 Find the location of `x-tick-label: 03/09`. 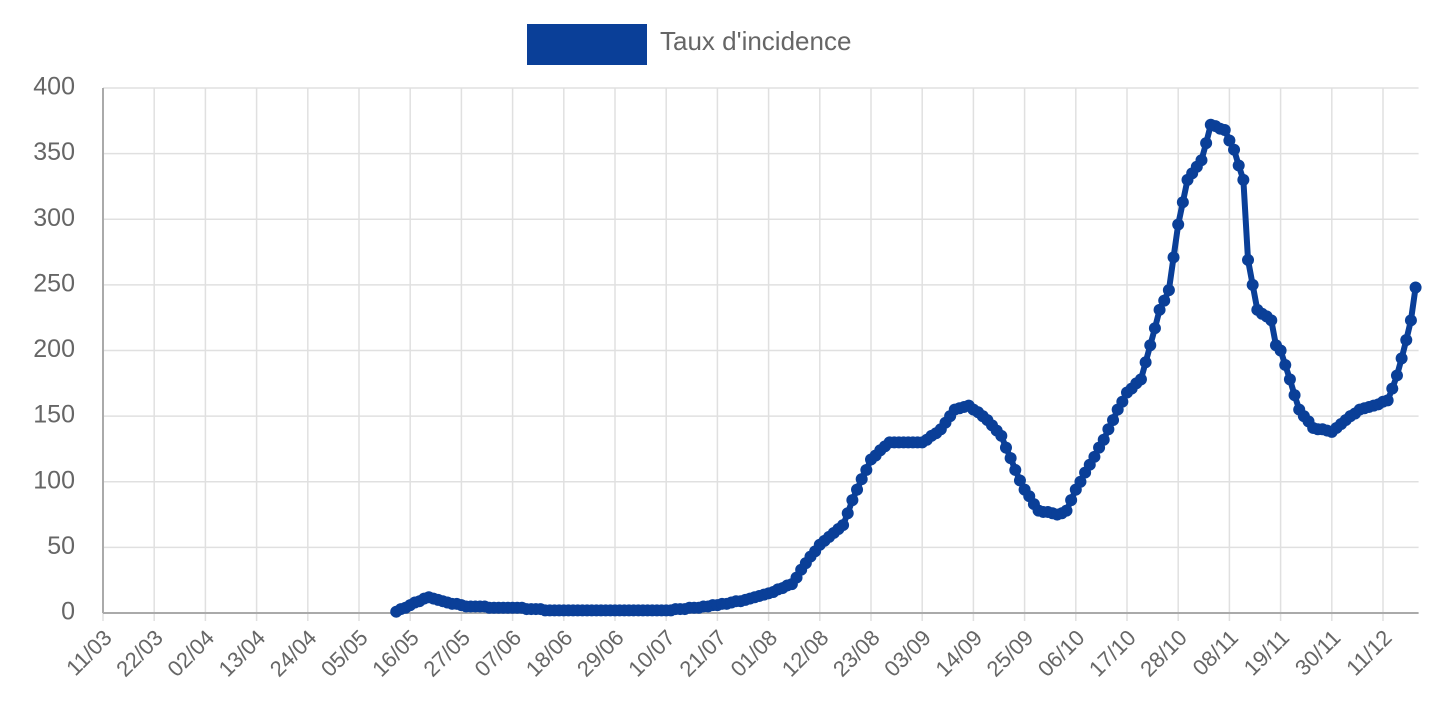

x-tick-label: 03/09 is located at coordinates (907, 653).